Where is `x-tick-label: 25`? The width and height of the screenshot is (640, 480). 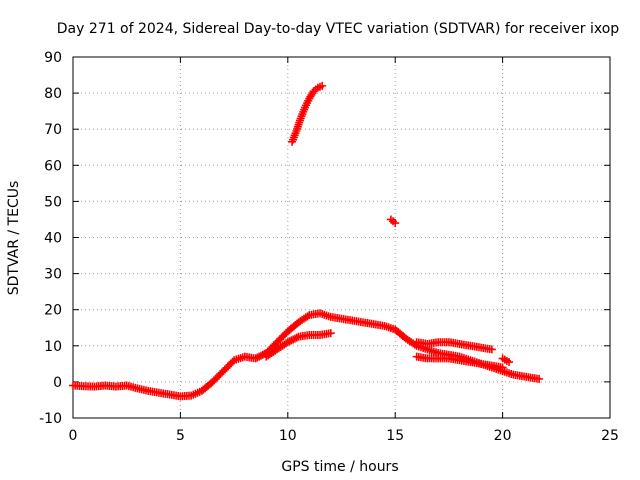
x-tick-label: 25 is located at coordinates (610, 436).